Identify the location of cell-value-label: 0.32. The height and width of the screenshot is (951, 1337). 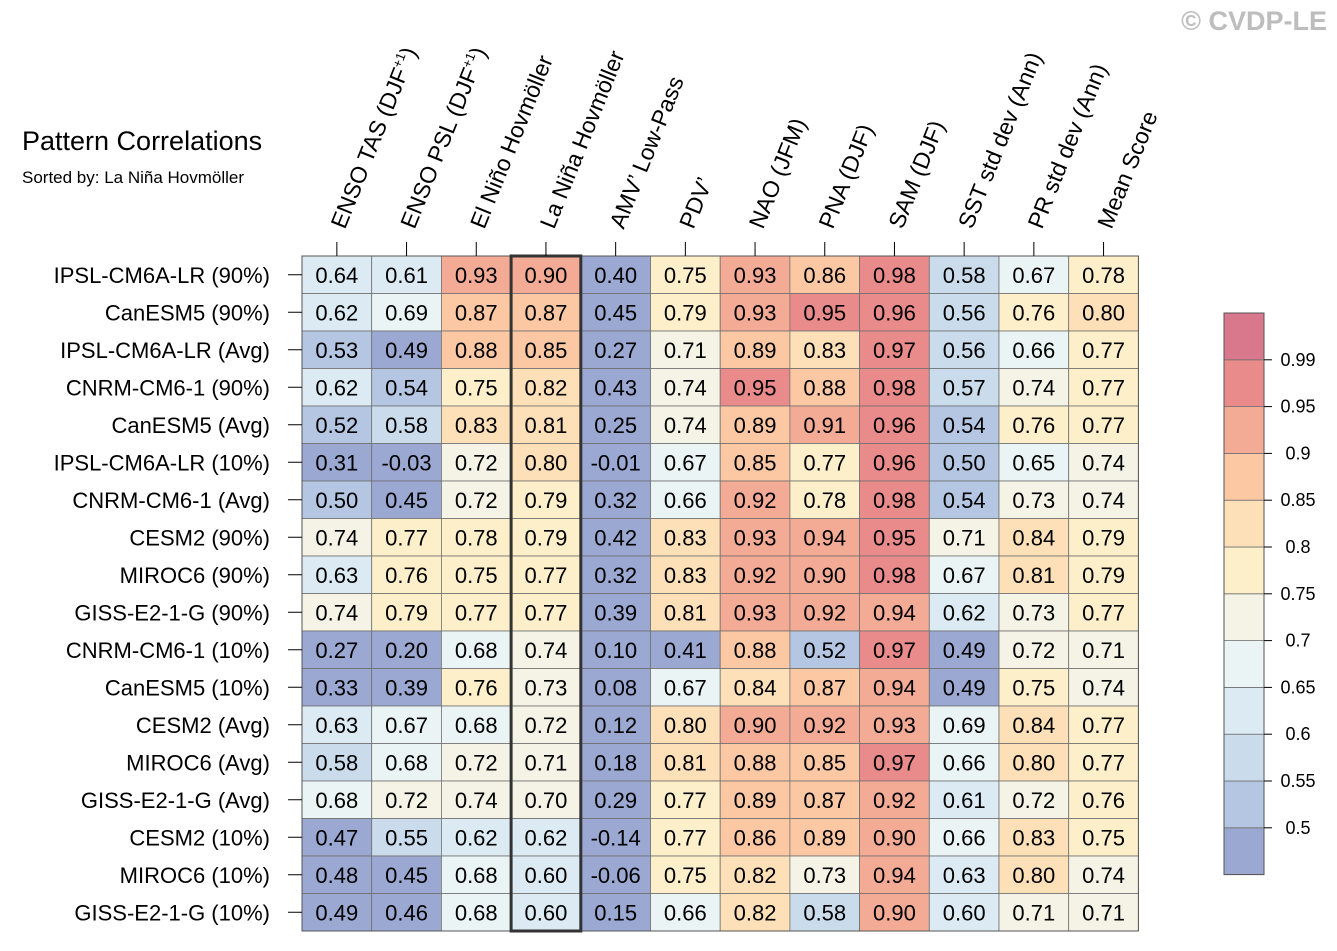
(615, 575).